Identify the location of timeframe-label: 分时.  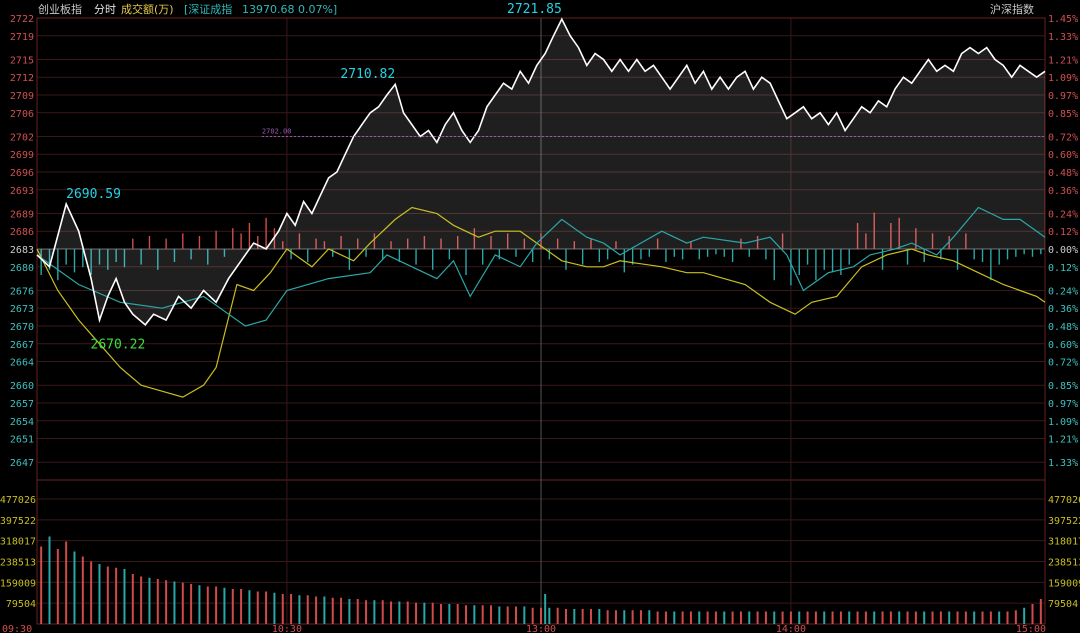
(105, 9).